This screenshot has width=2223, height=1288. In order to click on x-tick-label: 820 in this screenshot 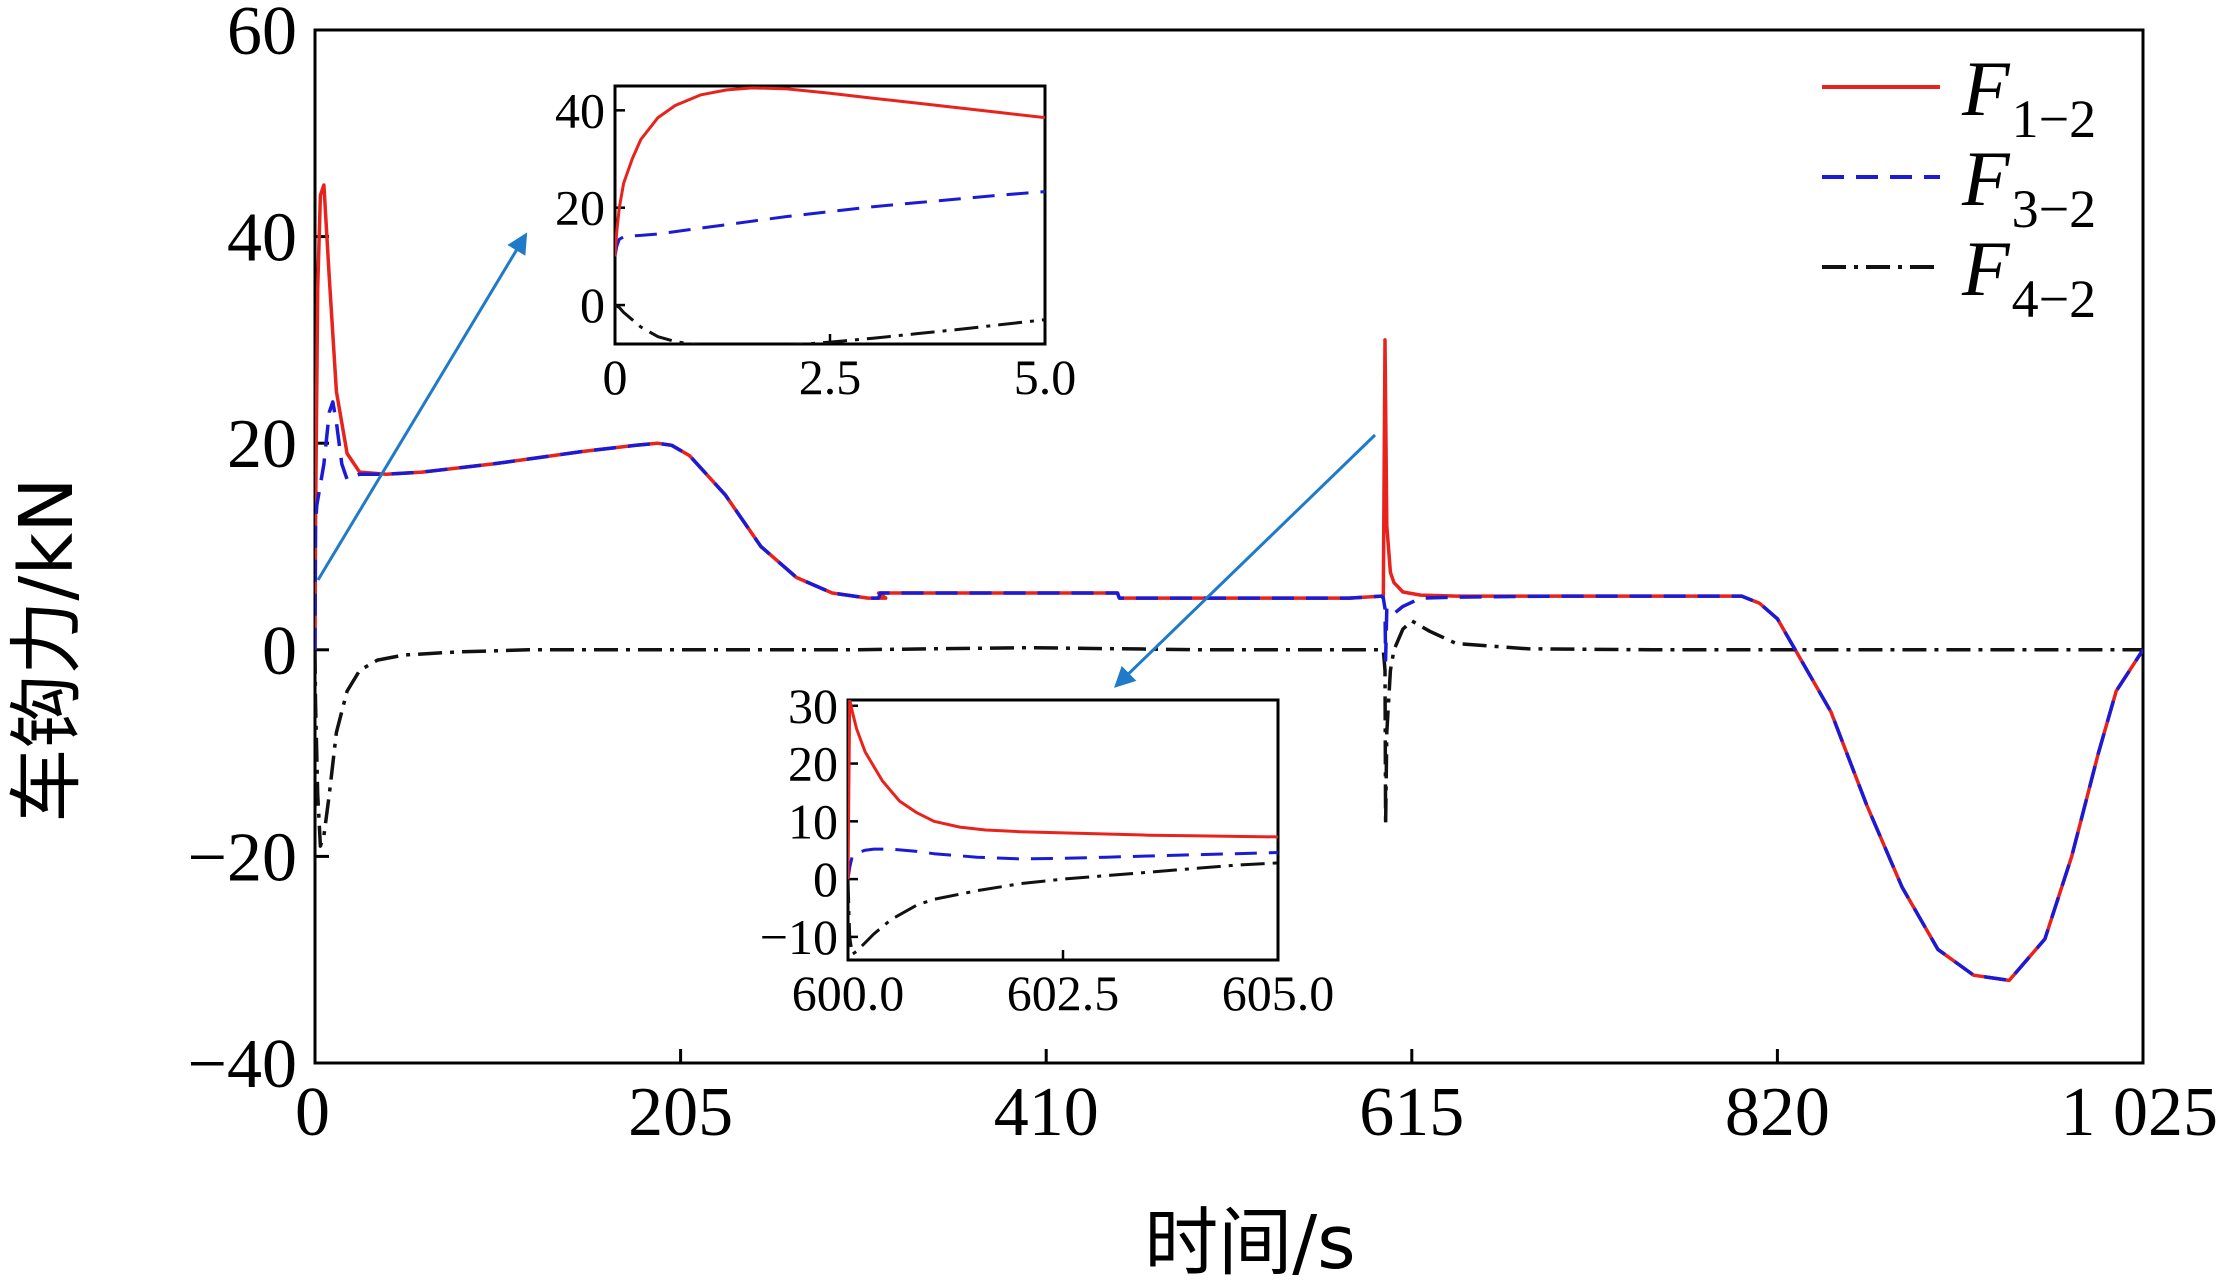, I will do `click(1777, 1112)`.